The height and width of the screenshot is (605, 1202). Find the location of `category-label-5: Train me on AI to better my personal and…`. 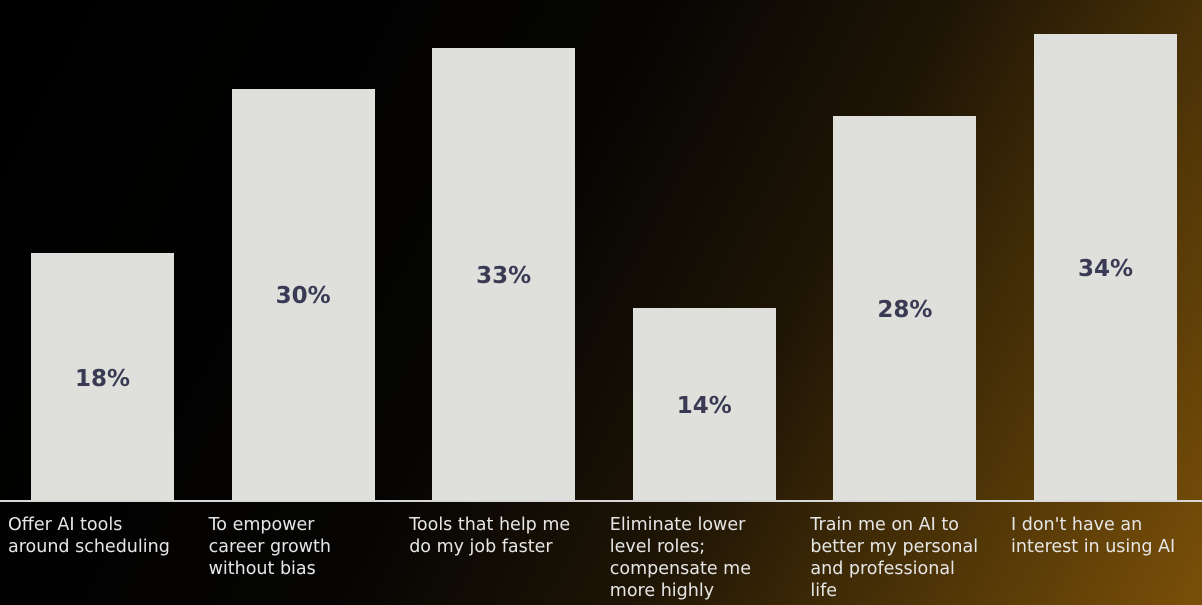

category-label-5: Train me on AI to better my personal and… is located at coordinates (894, 558).